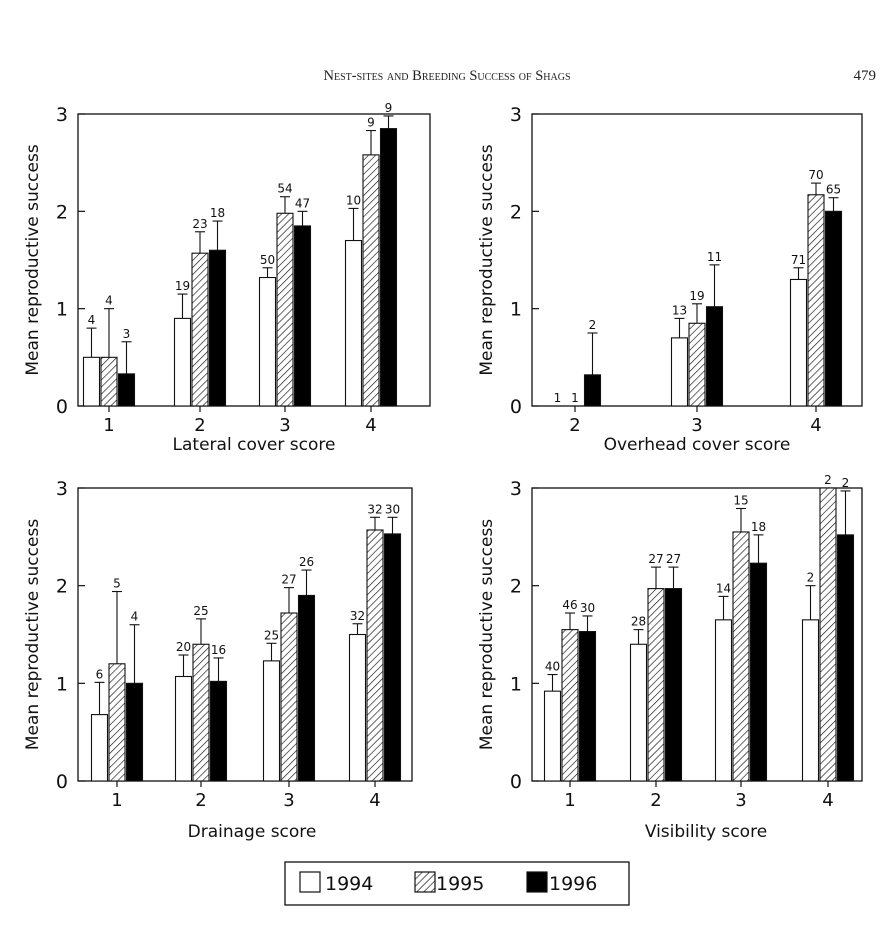  Describe the element at coordinates (714, 257) in the screenshot. I see `sample-size-label: 11` at that location.